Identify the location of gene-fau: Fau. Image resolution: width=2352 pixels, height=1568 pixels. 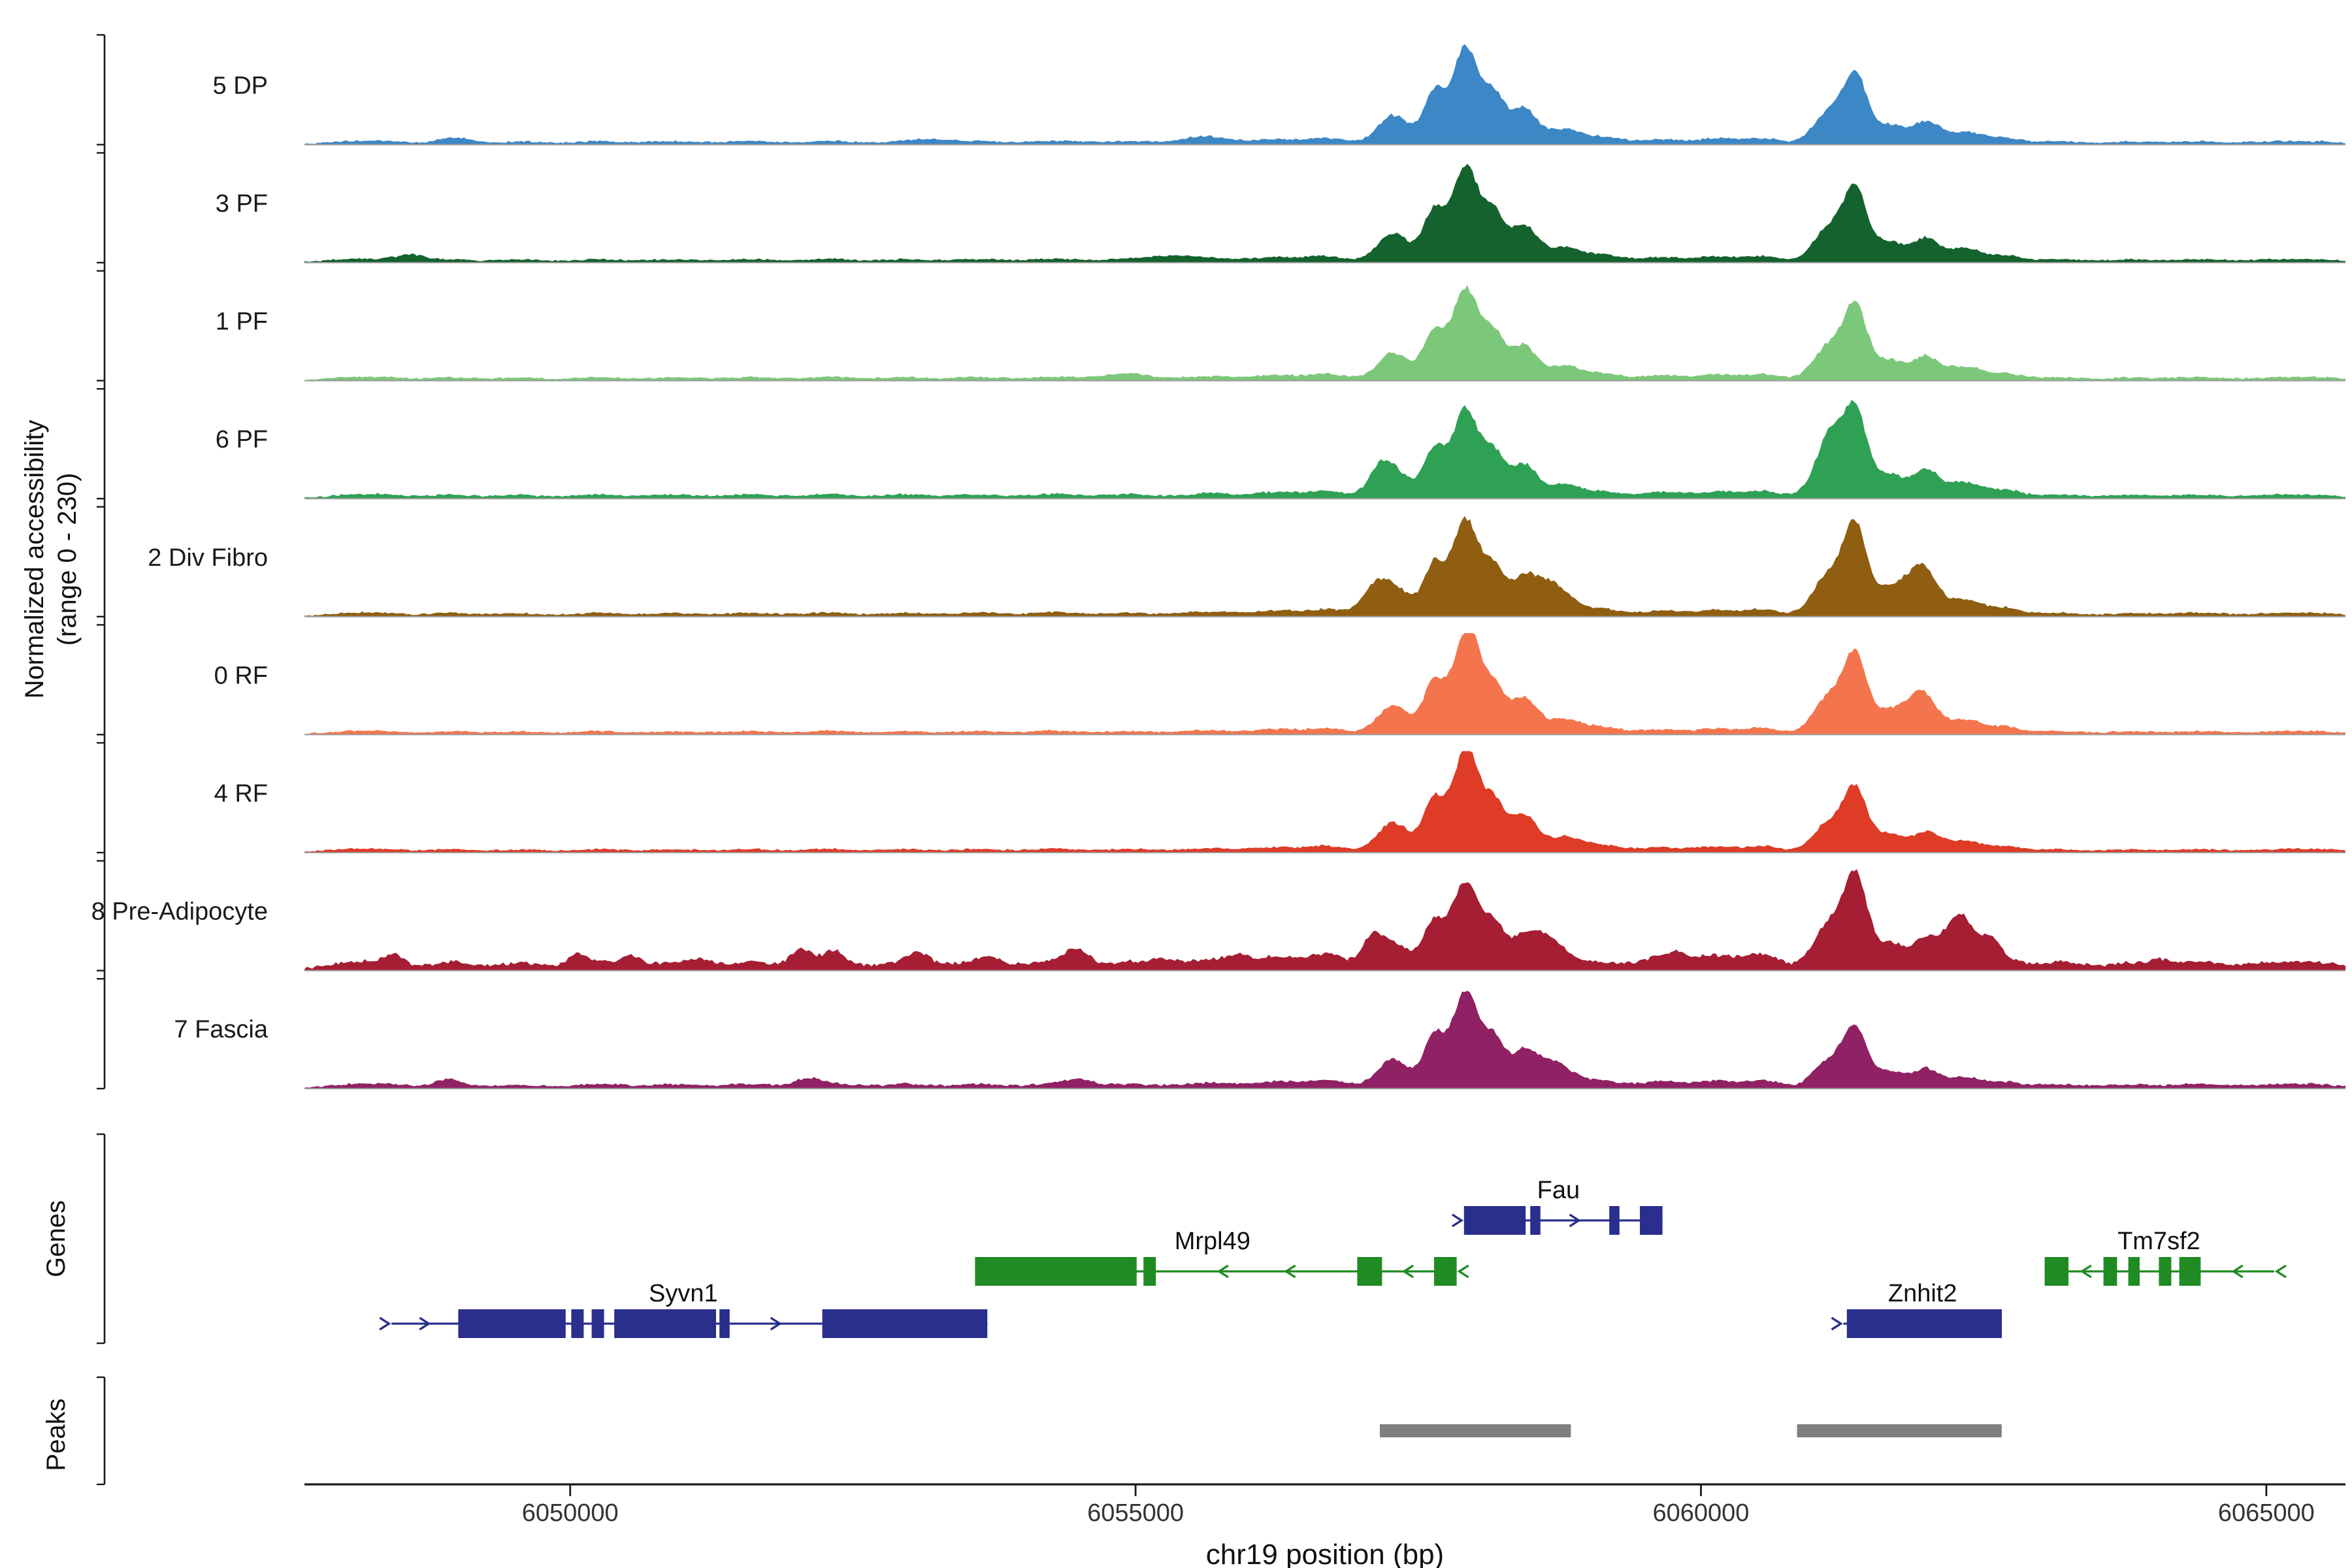
(1557, 1206).